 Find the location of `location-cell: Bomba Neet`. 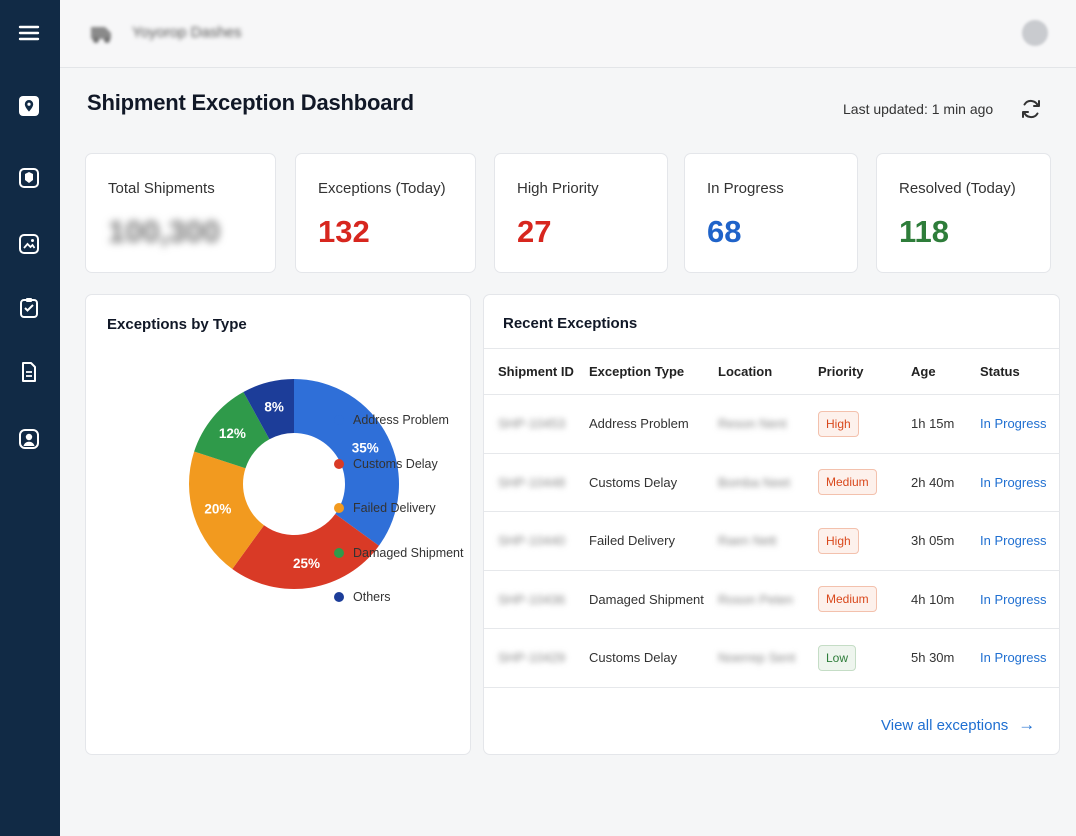

location-cell: Bomba Neet is located at coordinates (754, 482).